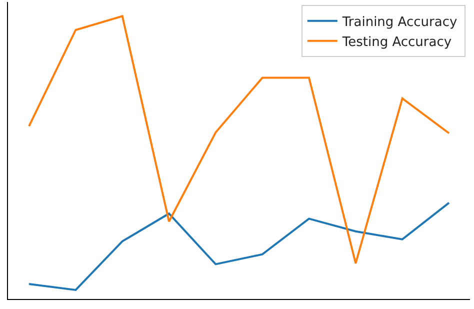 This screenshot has height=309, width=474. What do you see at coordinates (399, 22) in the screenshot?
I see `legend-label: Training Accuracy` at bounding box center [399, 22].